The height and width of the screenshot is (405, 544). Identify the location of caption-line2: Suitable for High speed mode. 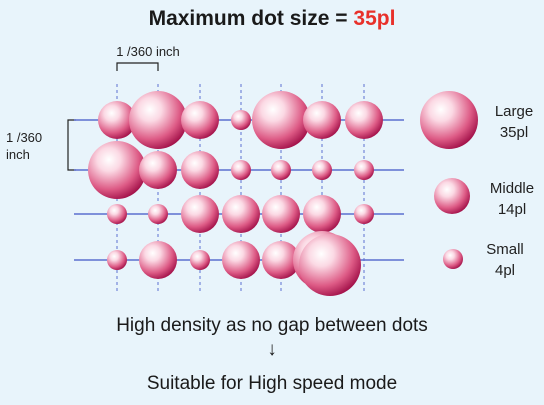
(272, 383).